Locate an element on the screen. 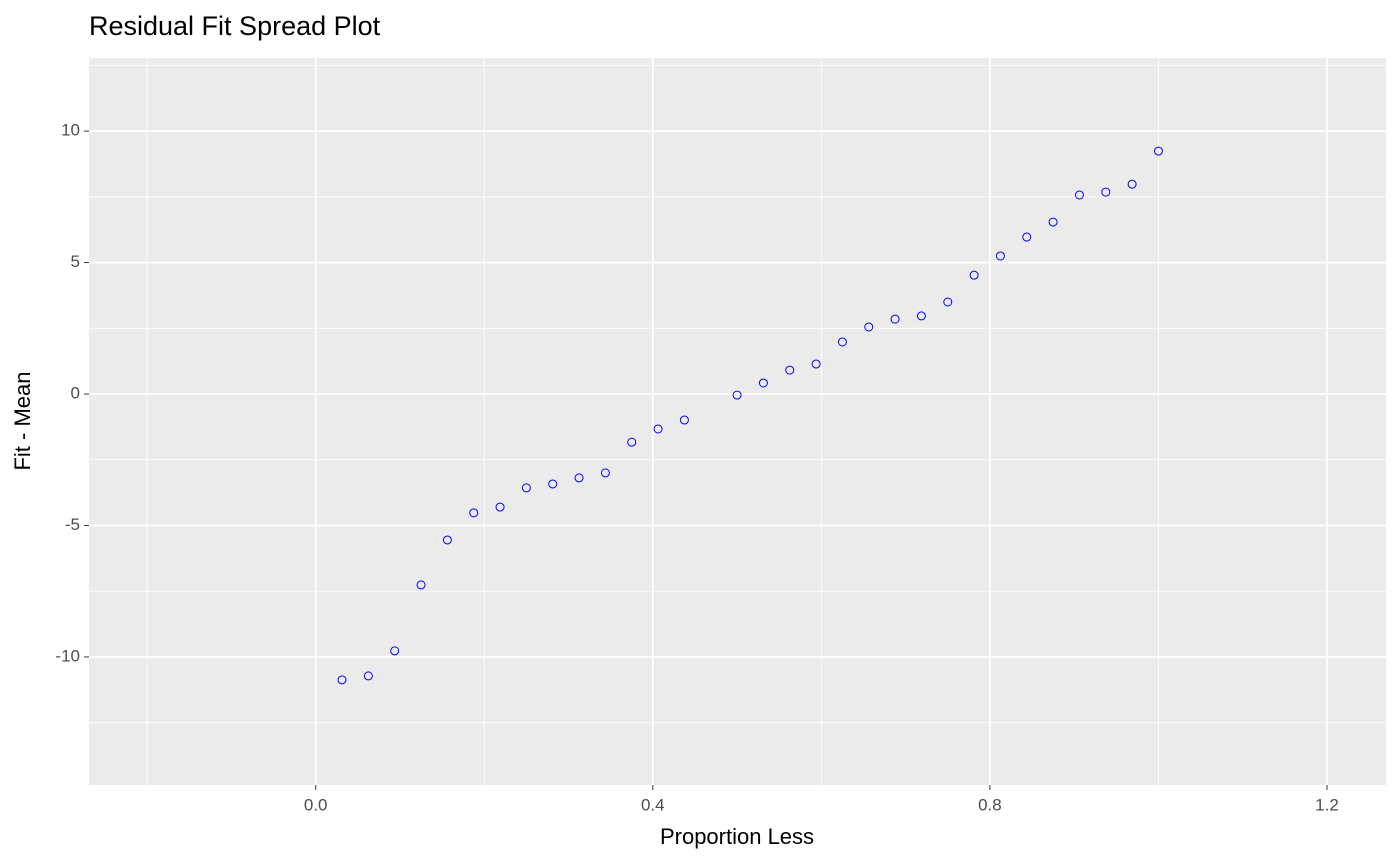 The image size is (1400, 865). y-tick-label: -5 is located at coordinates (72, 524).